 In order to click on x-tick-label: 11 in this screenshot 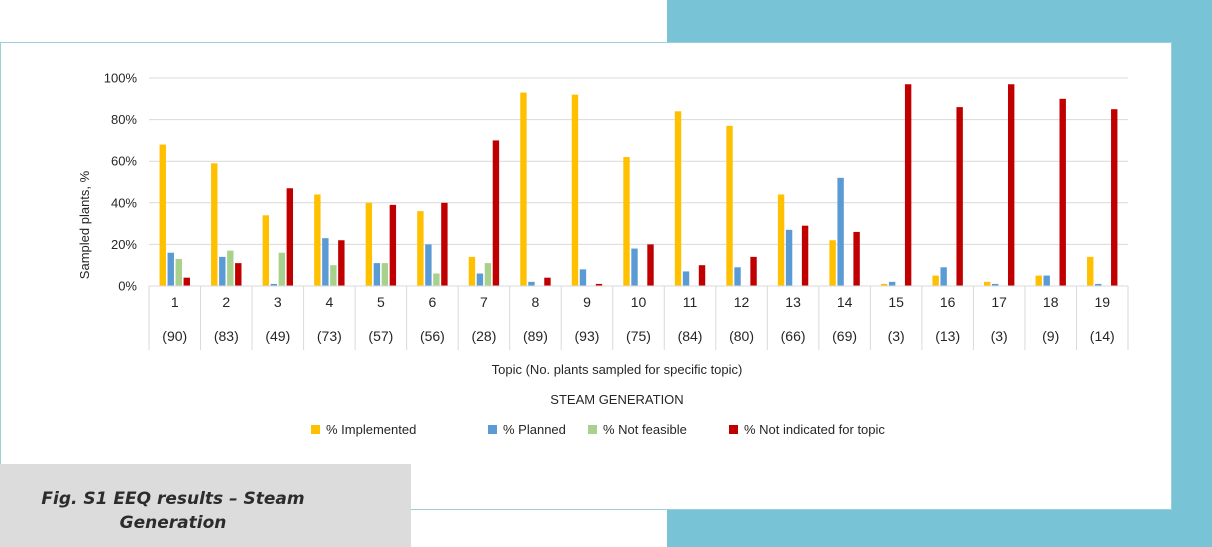, I will do `click(690, 302)`.